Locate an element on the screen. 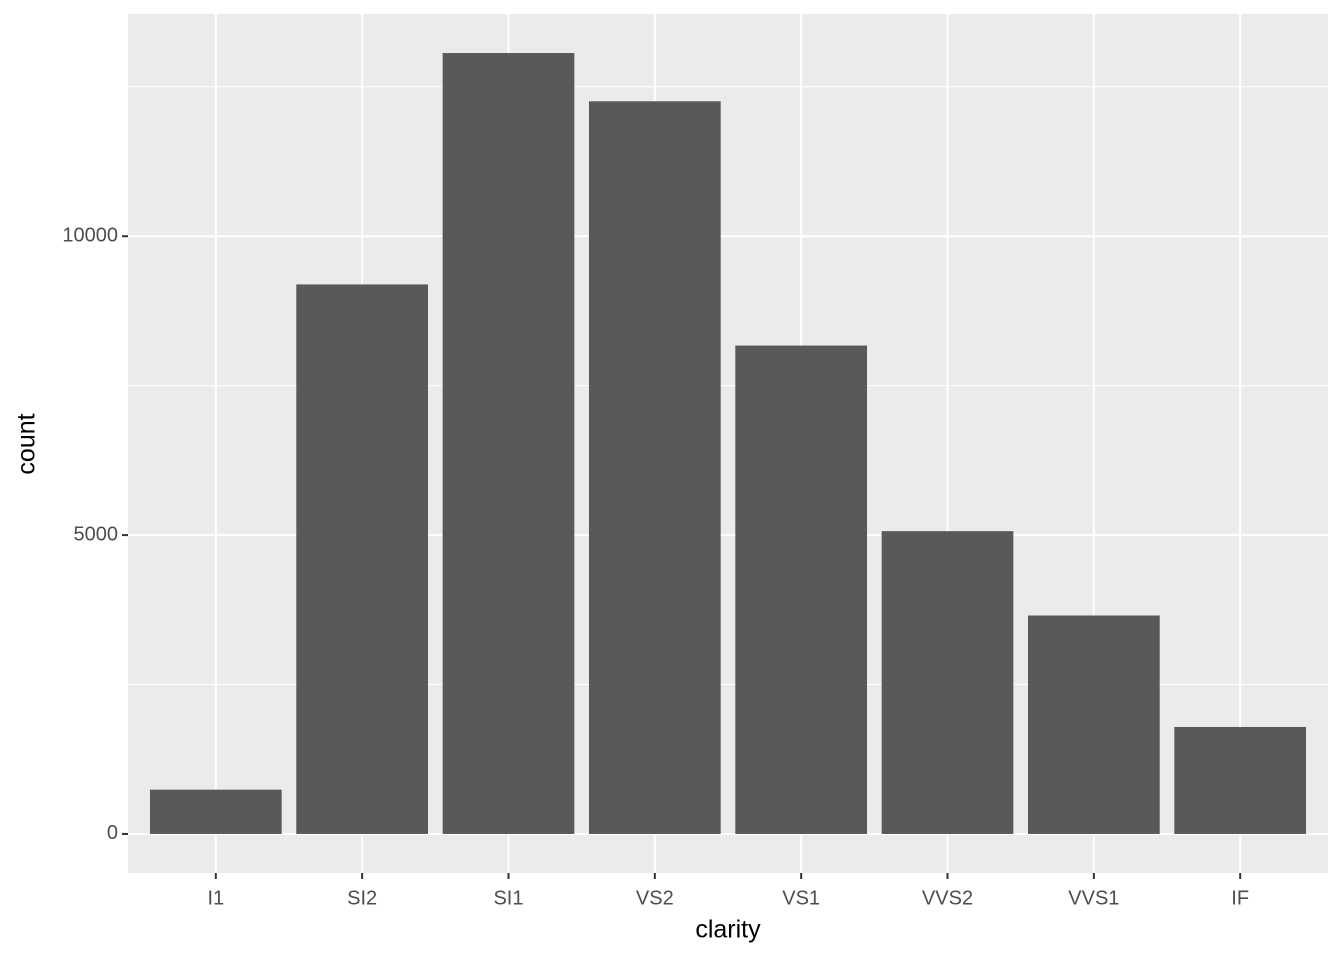  y-tick-label: 5000 is located at coordinates (96, 534).